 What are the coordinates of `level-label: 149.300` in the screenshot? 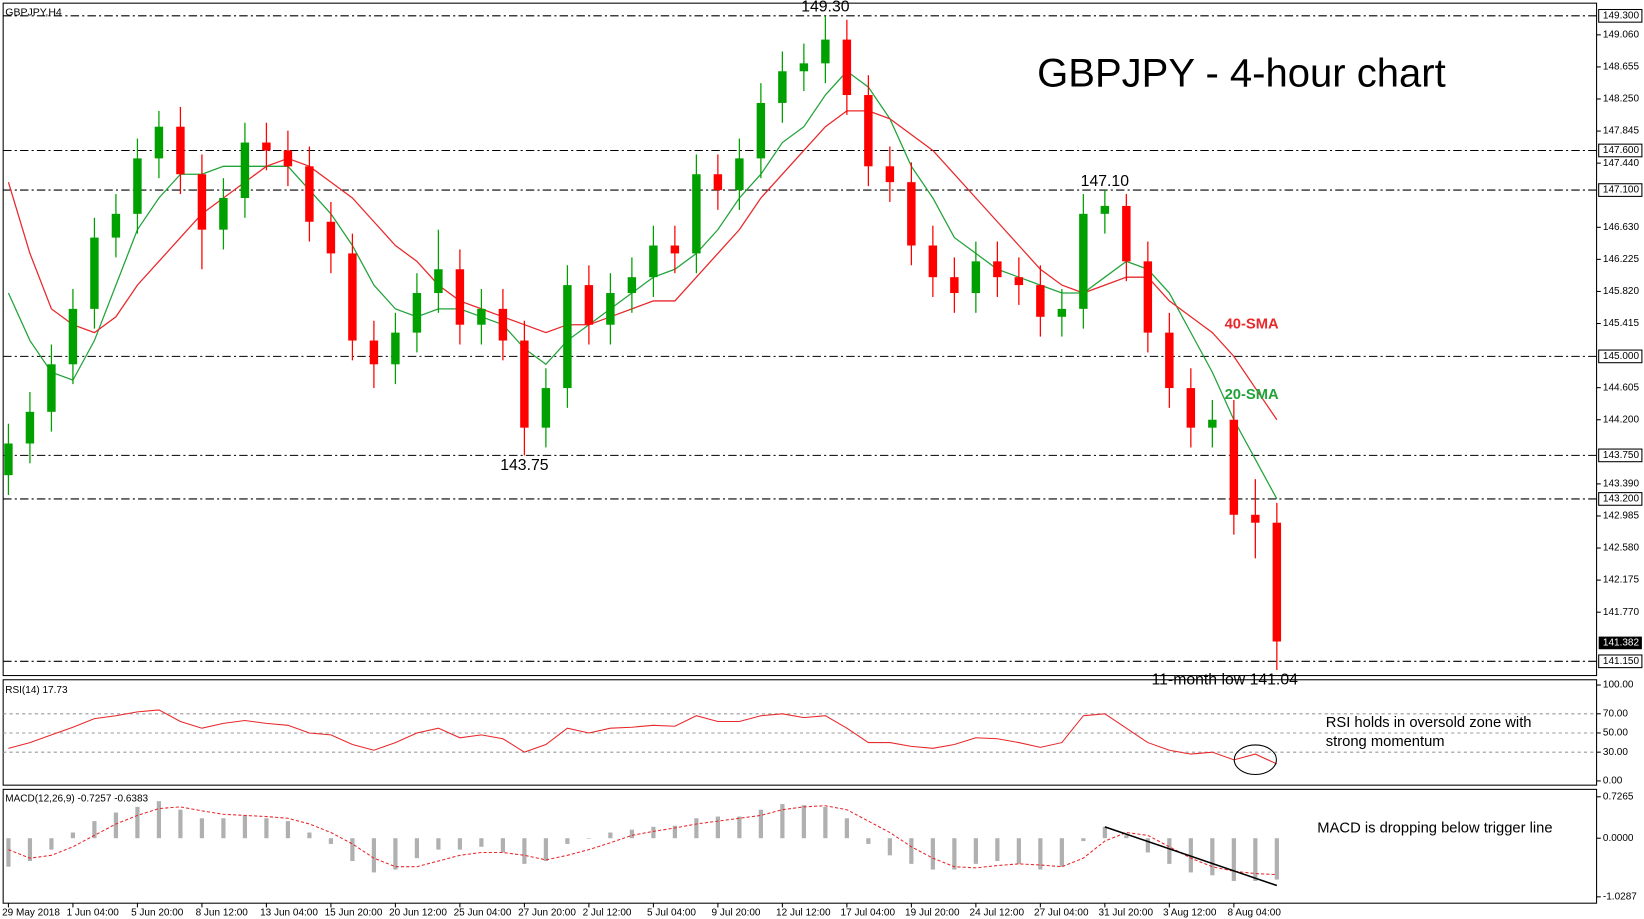 It's located at (1621, 15).